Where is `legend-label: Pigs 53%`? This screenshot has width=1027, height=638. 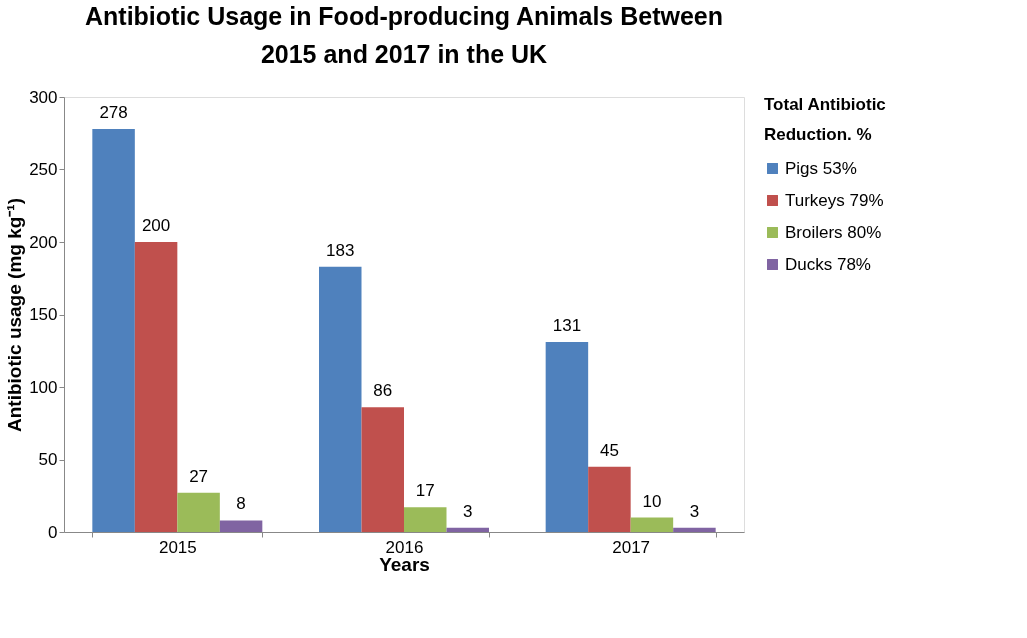
legend-label: Pigs 53% is located at coordinates (821, 168).